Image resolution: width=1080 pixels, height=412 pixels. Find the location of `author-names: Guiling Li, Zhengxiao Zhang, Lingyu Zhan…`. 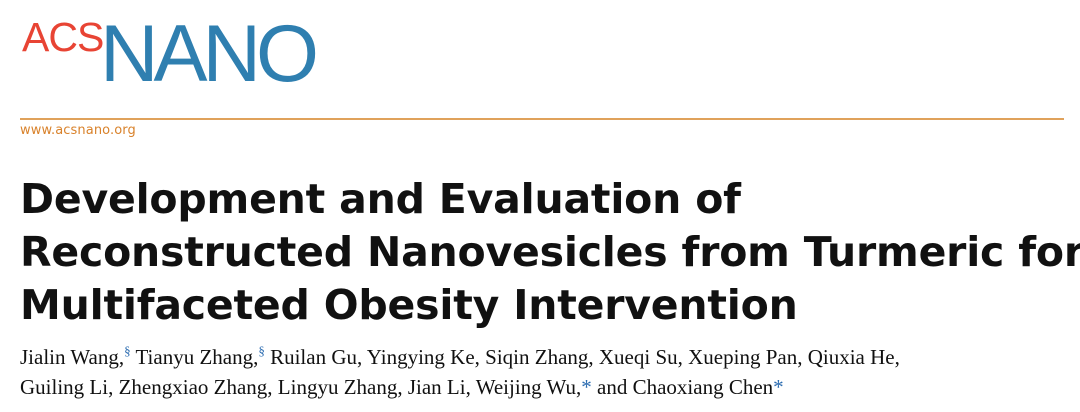

author-names: Guiling Li, Zhengxiao Zhang, Lingyu Zhan… is located at coordinates (301, 387).